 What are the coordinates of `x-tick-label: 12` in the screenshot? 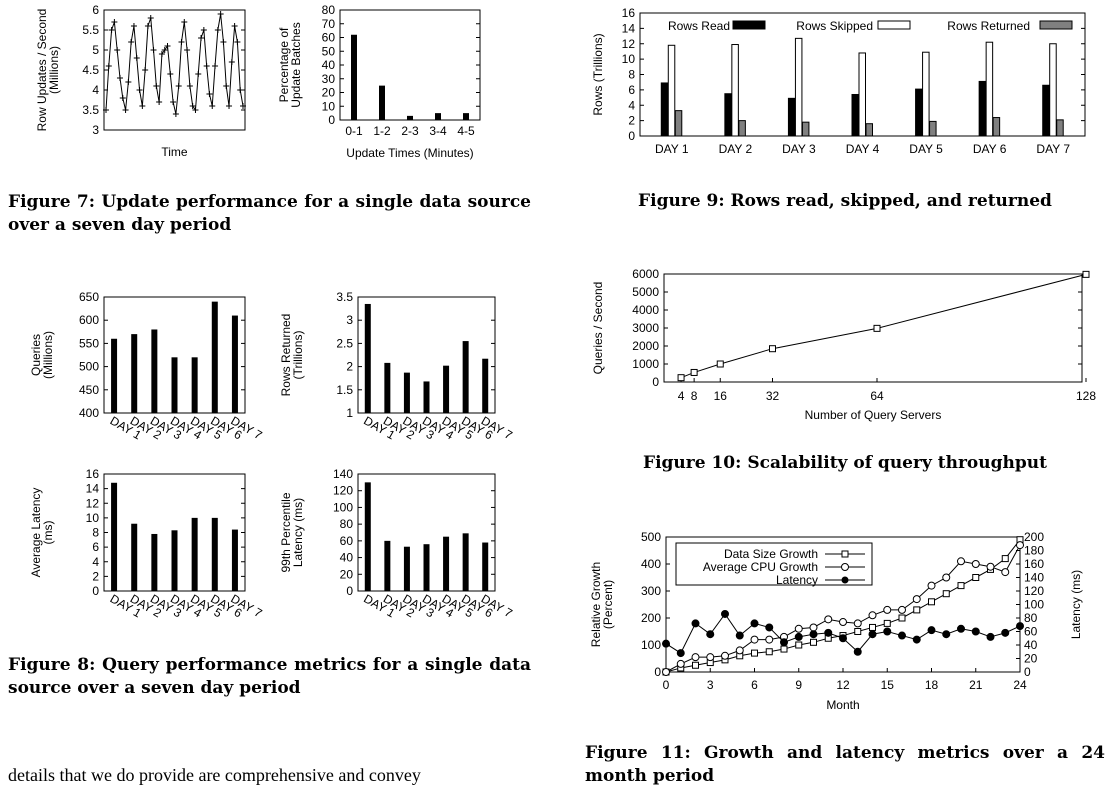 It's located at (843, 685).